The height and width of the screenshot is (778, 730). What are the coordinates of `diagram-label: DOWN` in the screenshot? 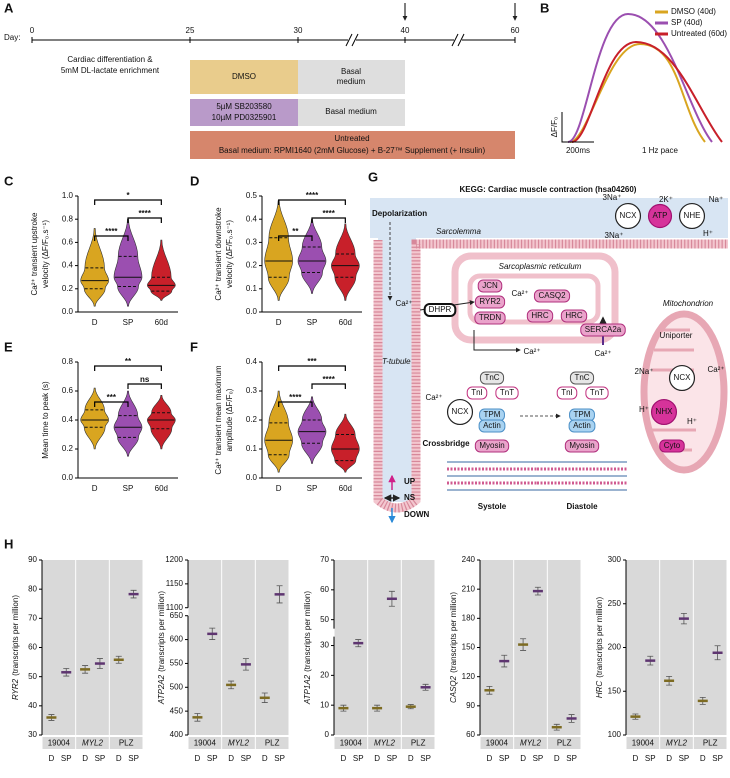 It's located at (417, 514).